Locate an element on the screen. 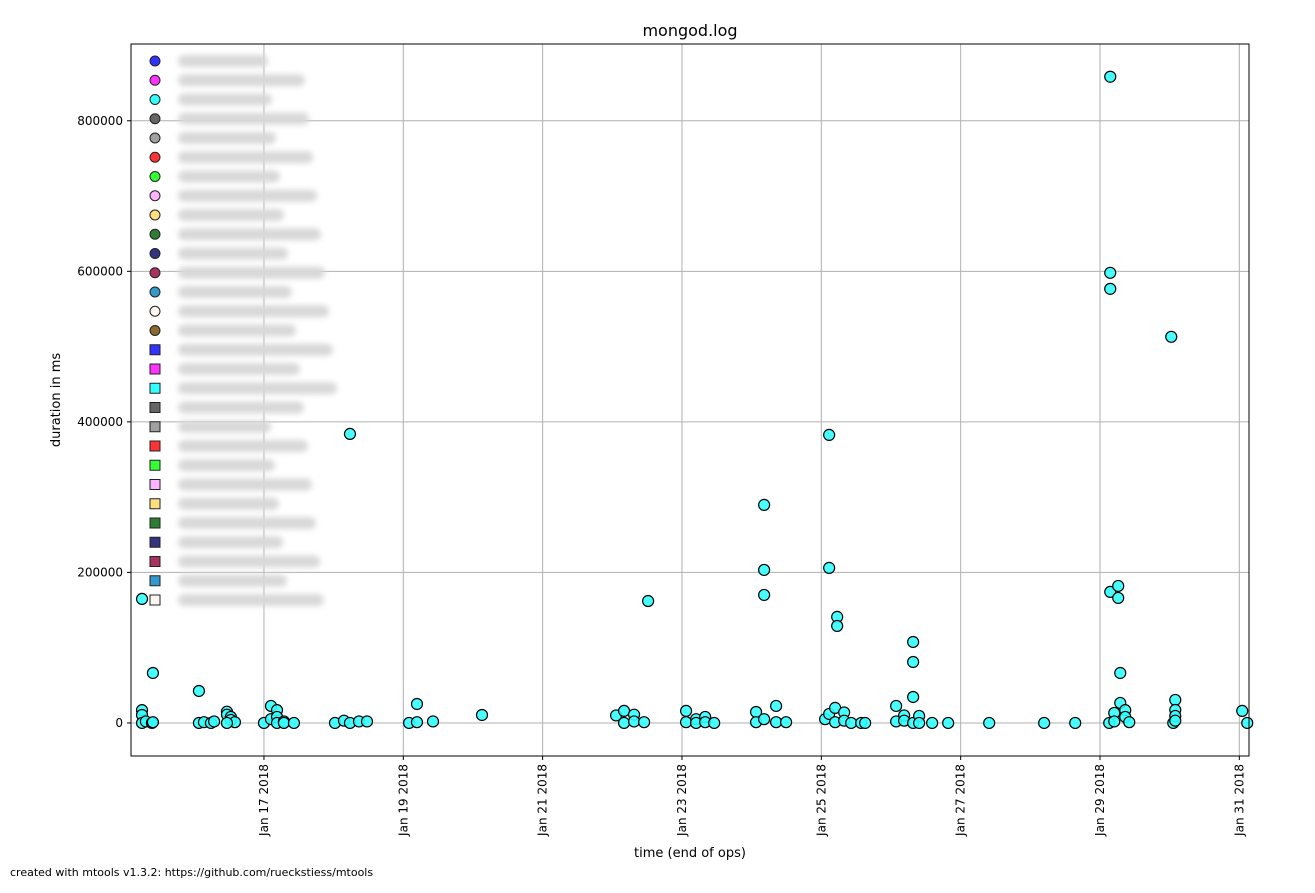 This screenshot has width=1315, height=893. legend is located at coordinates (243, 330).